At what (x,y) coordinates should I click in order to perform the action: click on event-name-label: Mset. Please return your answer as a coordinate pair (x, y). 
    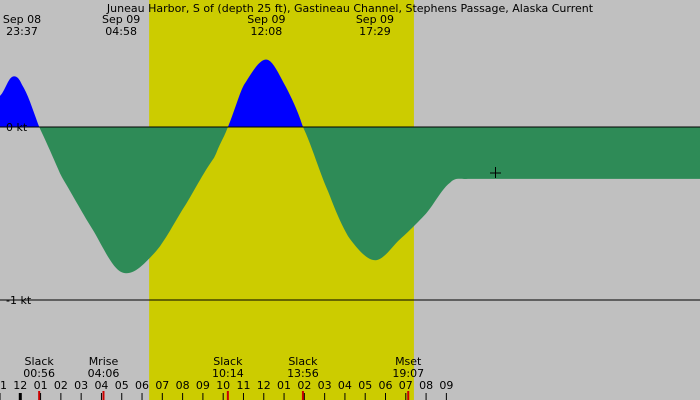
    Looking at the image, I should click on (408, 361).